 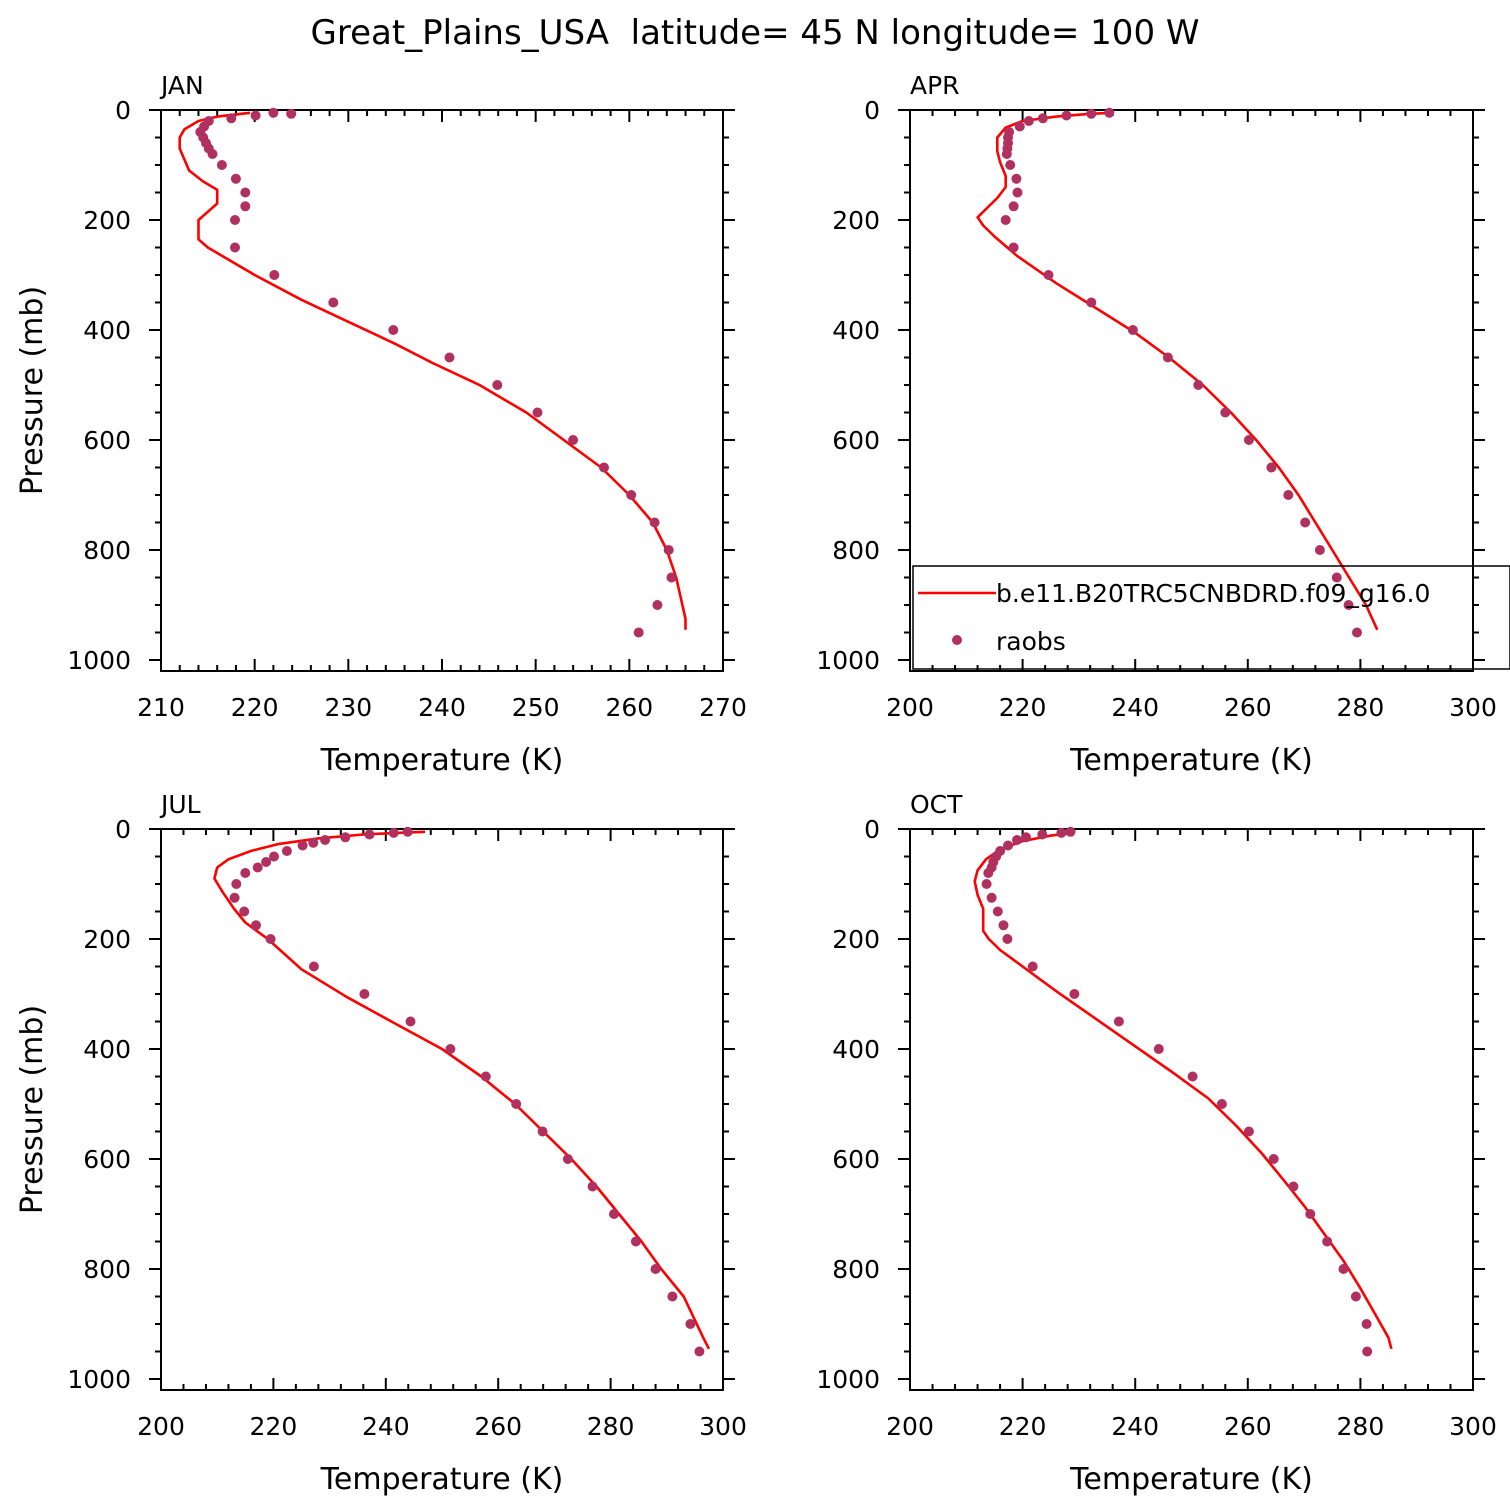 What do you see at coordinates (161, 1426) in the screenshot?
I see `x-tick-label: 200` at bounding box center [161, 1426].